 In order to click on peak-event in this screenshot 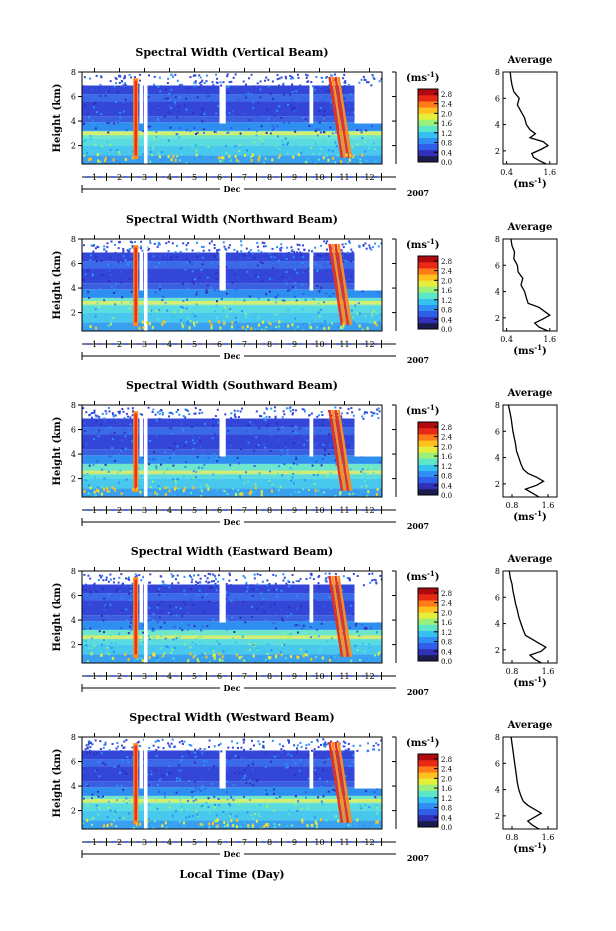, I will do `click(342, 616)`.